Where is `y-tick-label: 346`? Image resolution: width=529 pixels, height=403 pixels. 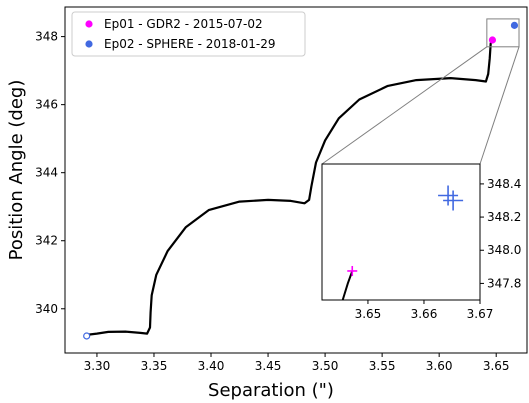
y-tick-label: 346 is located at coordinates (46, 105).